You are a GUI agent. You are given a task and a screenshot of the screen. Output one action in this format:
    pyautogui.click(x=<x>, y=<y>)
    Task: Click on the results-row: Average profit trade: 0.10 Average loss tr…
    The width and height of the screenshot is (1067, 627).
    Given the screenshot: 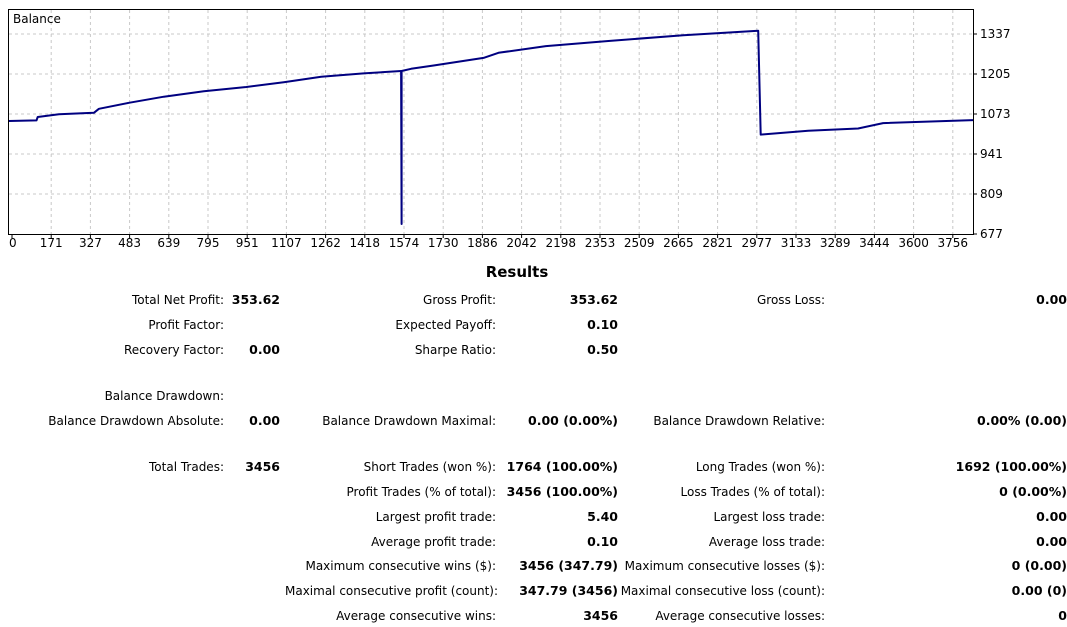 What is the action you would take?
    pyautogui.click(x=533, y=542)
    